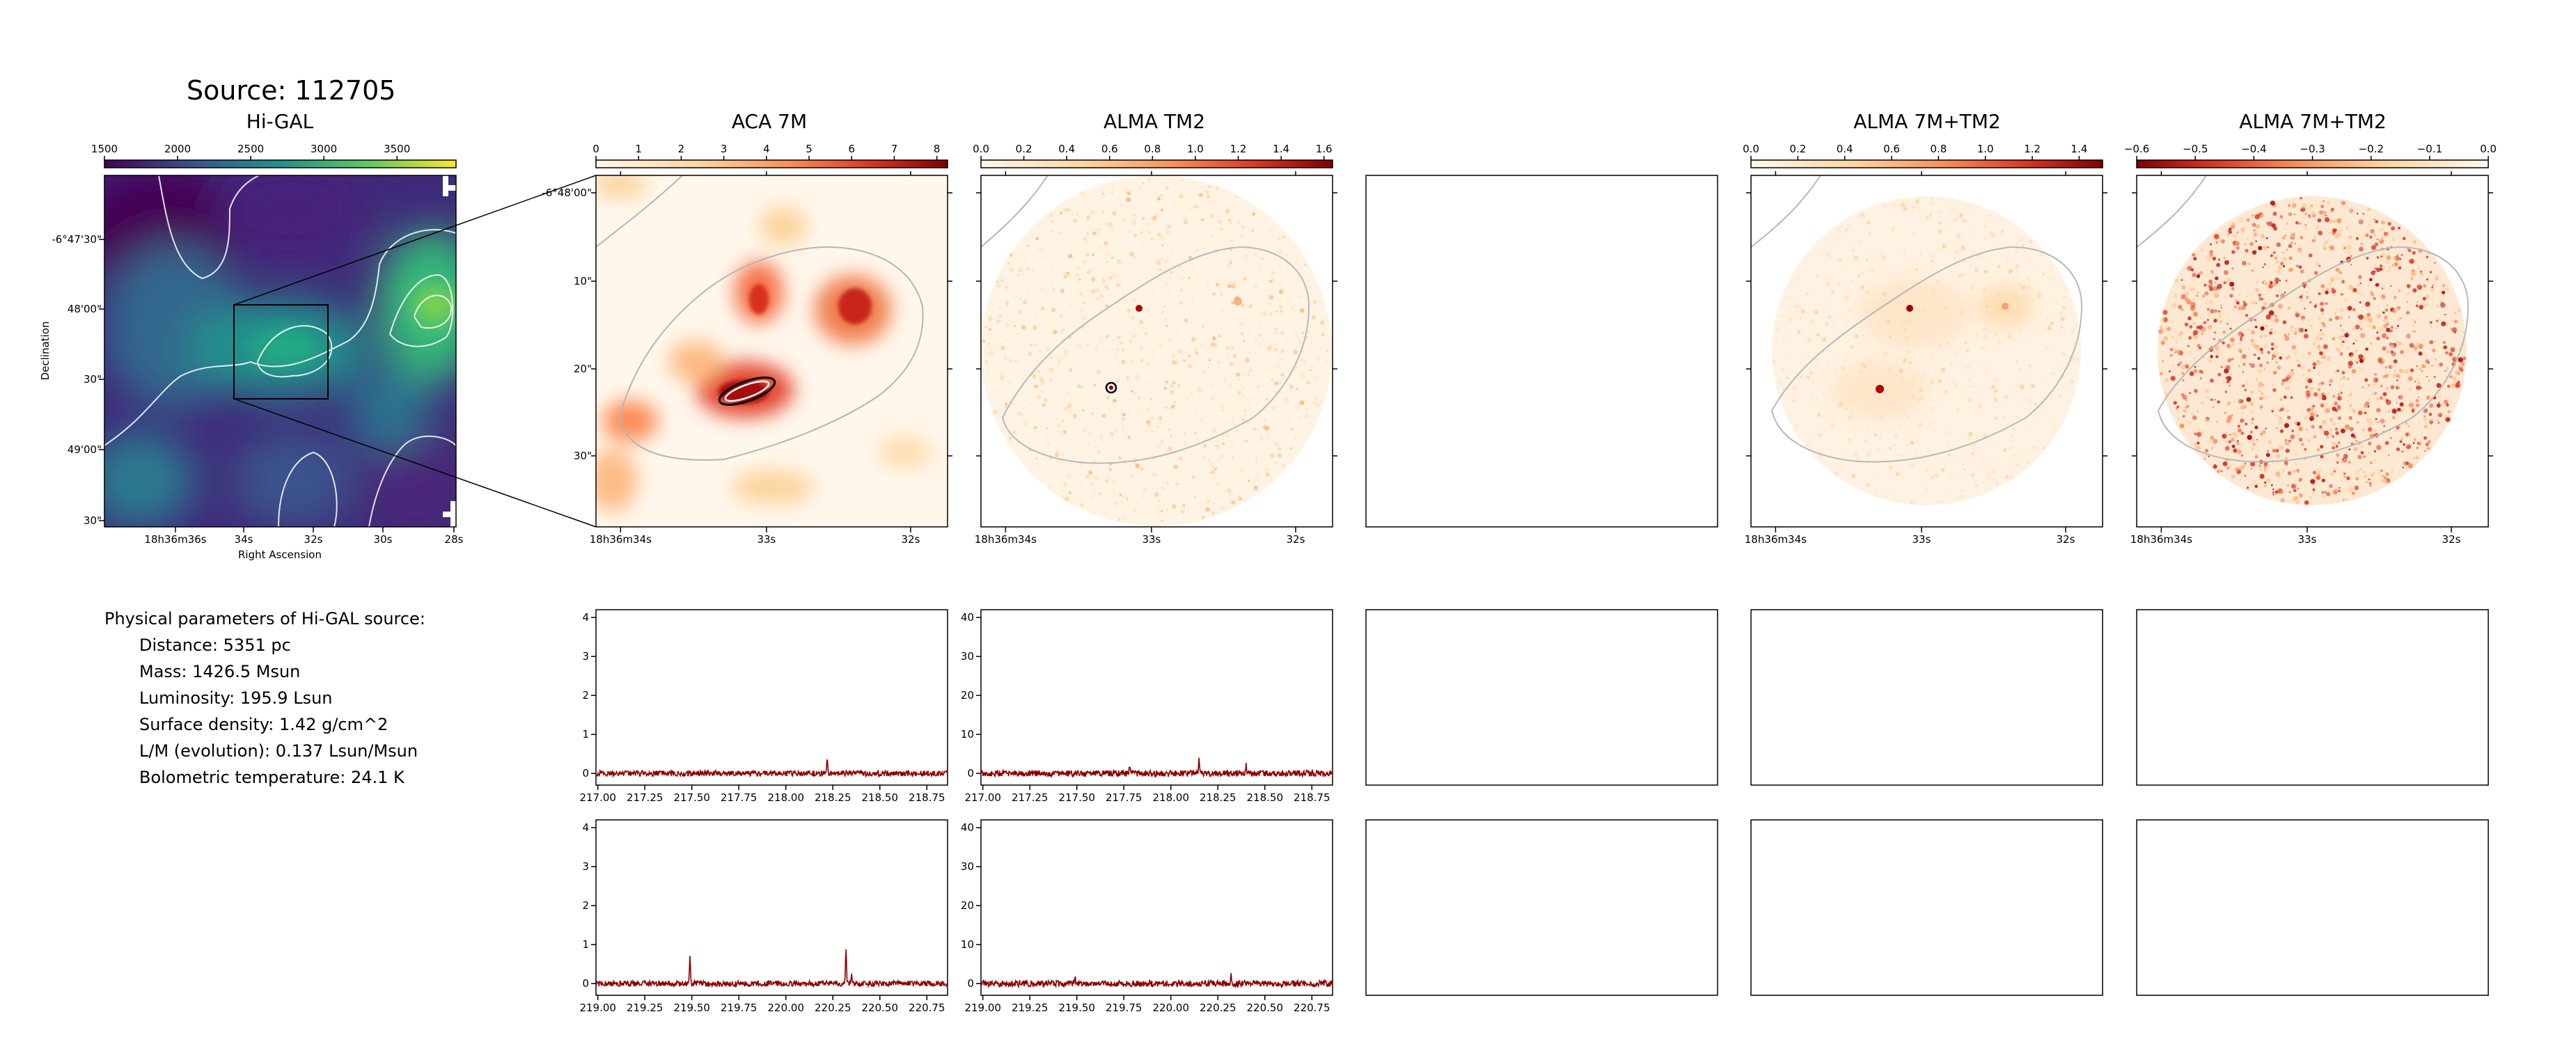  I want to click on aca7m-xtick-label: 18h36m34s, so click(620, 539).